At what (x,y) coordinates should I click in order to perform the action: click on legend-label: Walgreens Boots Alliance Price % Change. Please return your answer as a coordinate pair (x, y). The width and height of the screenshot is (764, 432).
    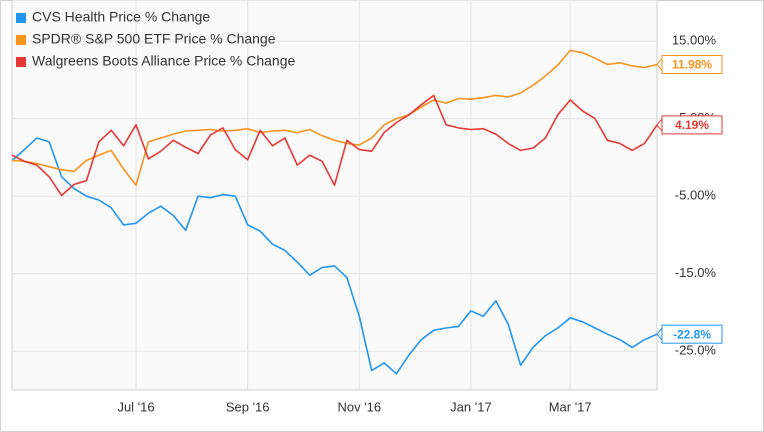
    Looking at the image, I should click on (164, 61).